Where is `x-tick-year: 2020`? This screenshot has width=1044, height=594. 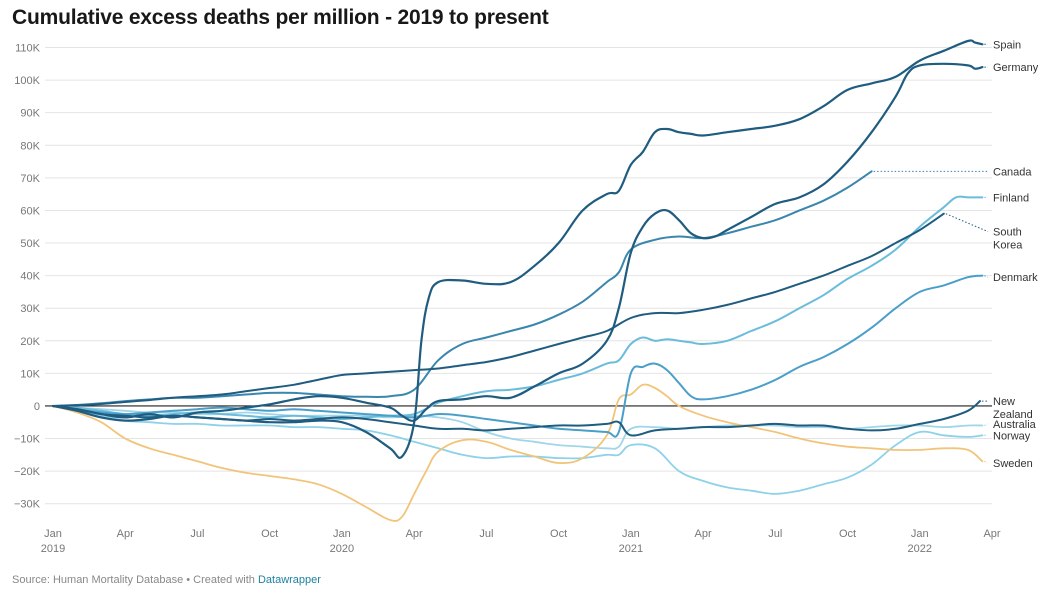 x-tick-year: 2020 is located at coordinates (342, 549).